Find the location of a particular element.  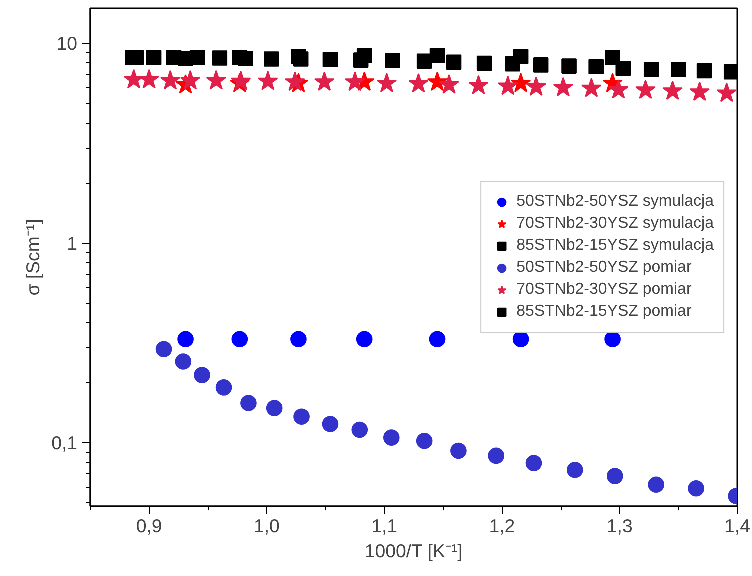

legend-label: 70STNb2-30YSZ pomiar is located at coordinates (604, 290).